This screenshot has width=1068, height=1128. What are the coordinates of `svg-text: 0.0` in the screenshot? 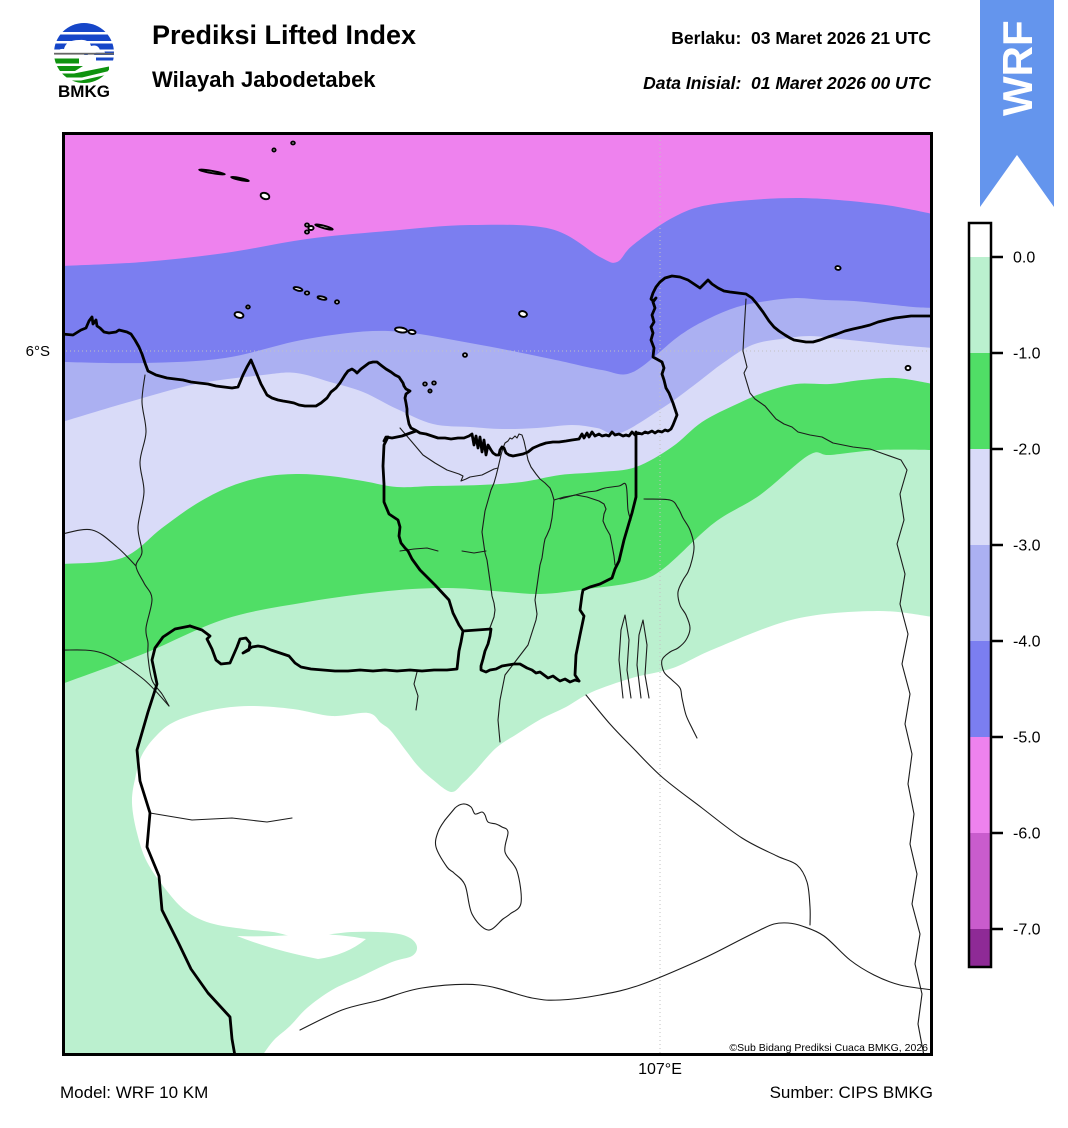 It's located at (1024, 258).